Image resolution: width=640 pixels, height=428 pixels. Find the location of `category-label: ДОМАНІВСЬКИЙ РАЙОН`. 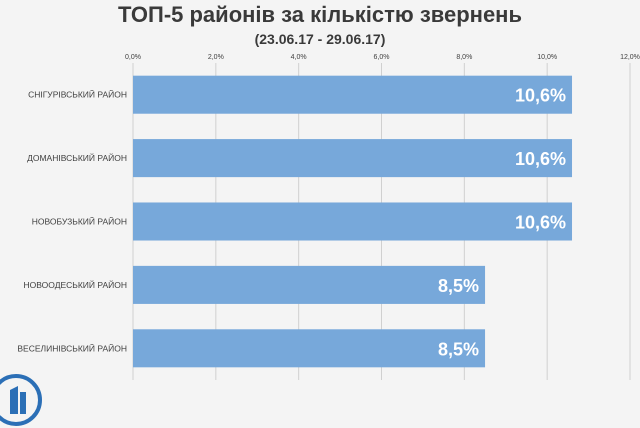

category-label: ДОМАНІВСЬКИЙ РАЙОН is located at coordinates (77, 157).